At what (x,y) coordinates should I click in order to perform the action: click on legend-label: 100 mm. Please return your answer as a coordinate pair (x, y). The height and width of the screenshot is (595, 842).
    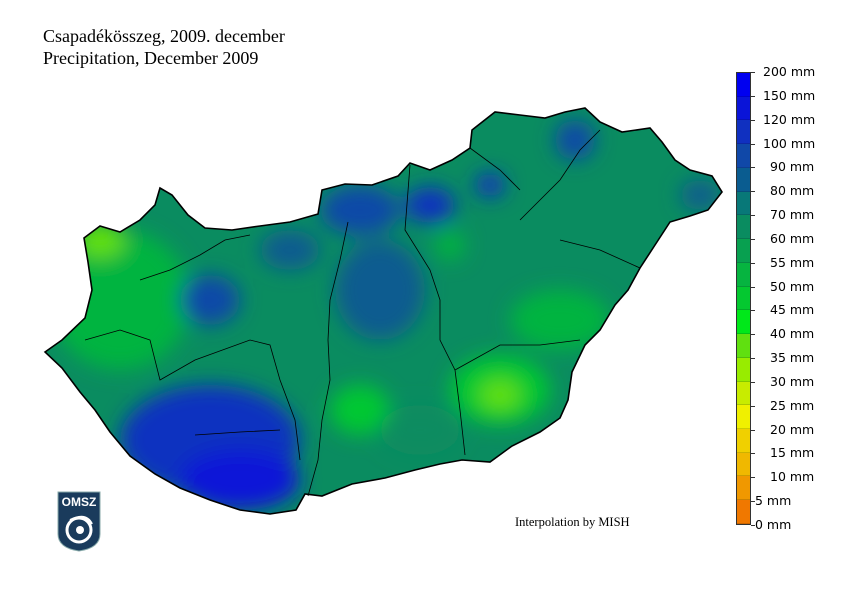
    Looking at the image, I should click on (789, 143).